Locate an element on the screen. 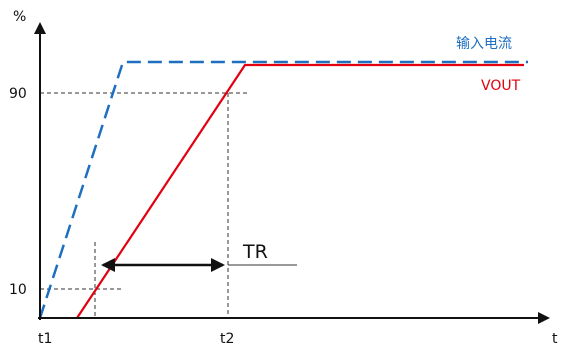 This screenshot has height=347, width=566. input-current-legend: 输入电流 is located at coordinates (484, 44).